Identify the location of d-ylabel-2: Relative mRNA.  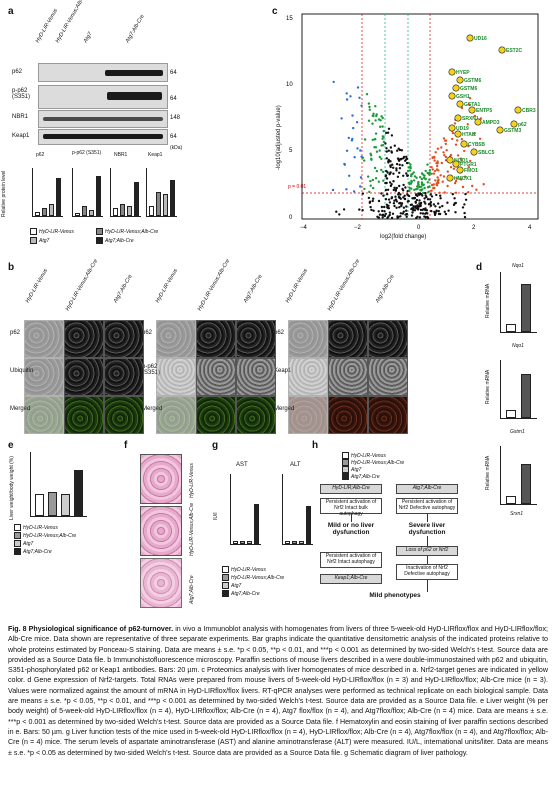
(488, 386).